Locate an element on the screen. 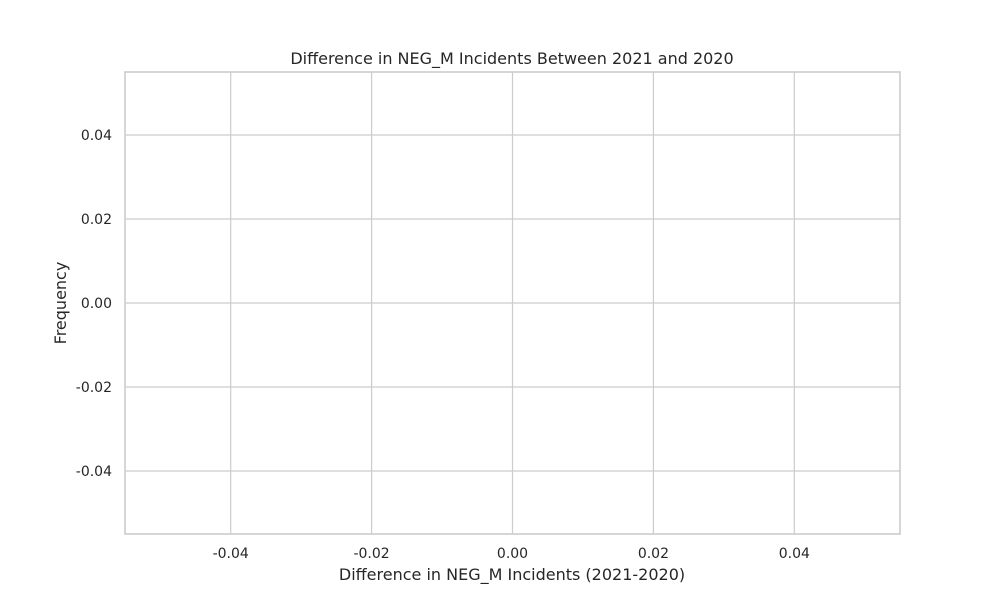  x-tick-label: 0.04 is located at coordinates (794, 554).